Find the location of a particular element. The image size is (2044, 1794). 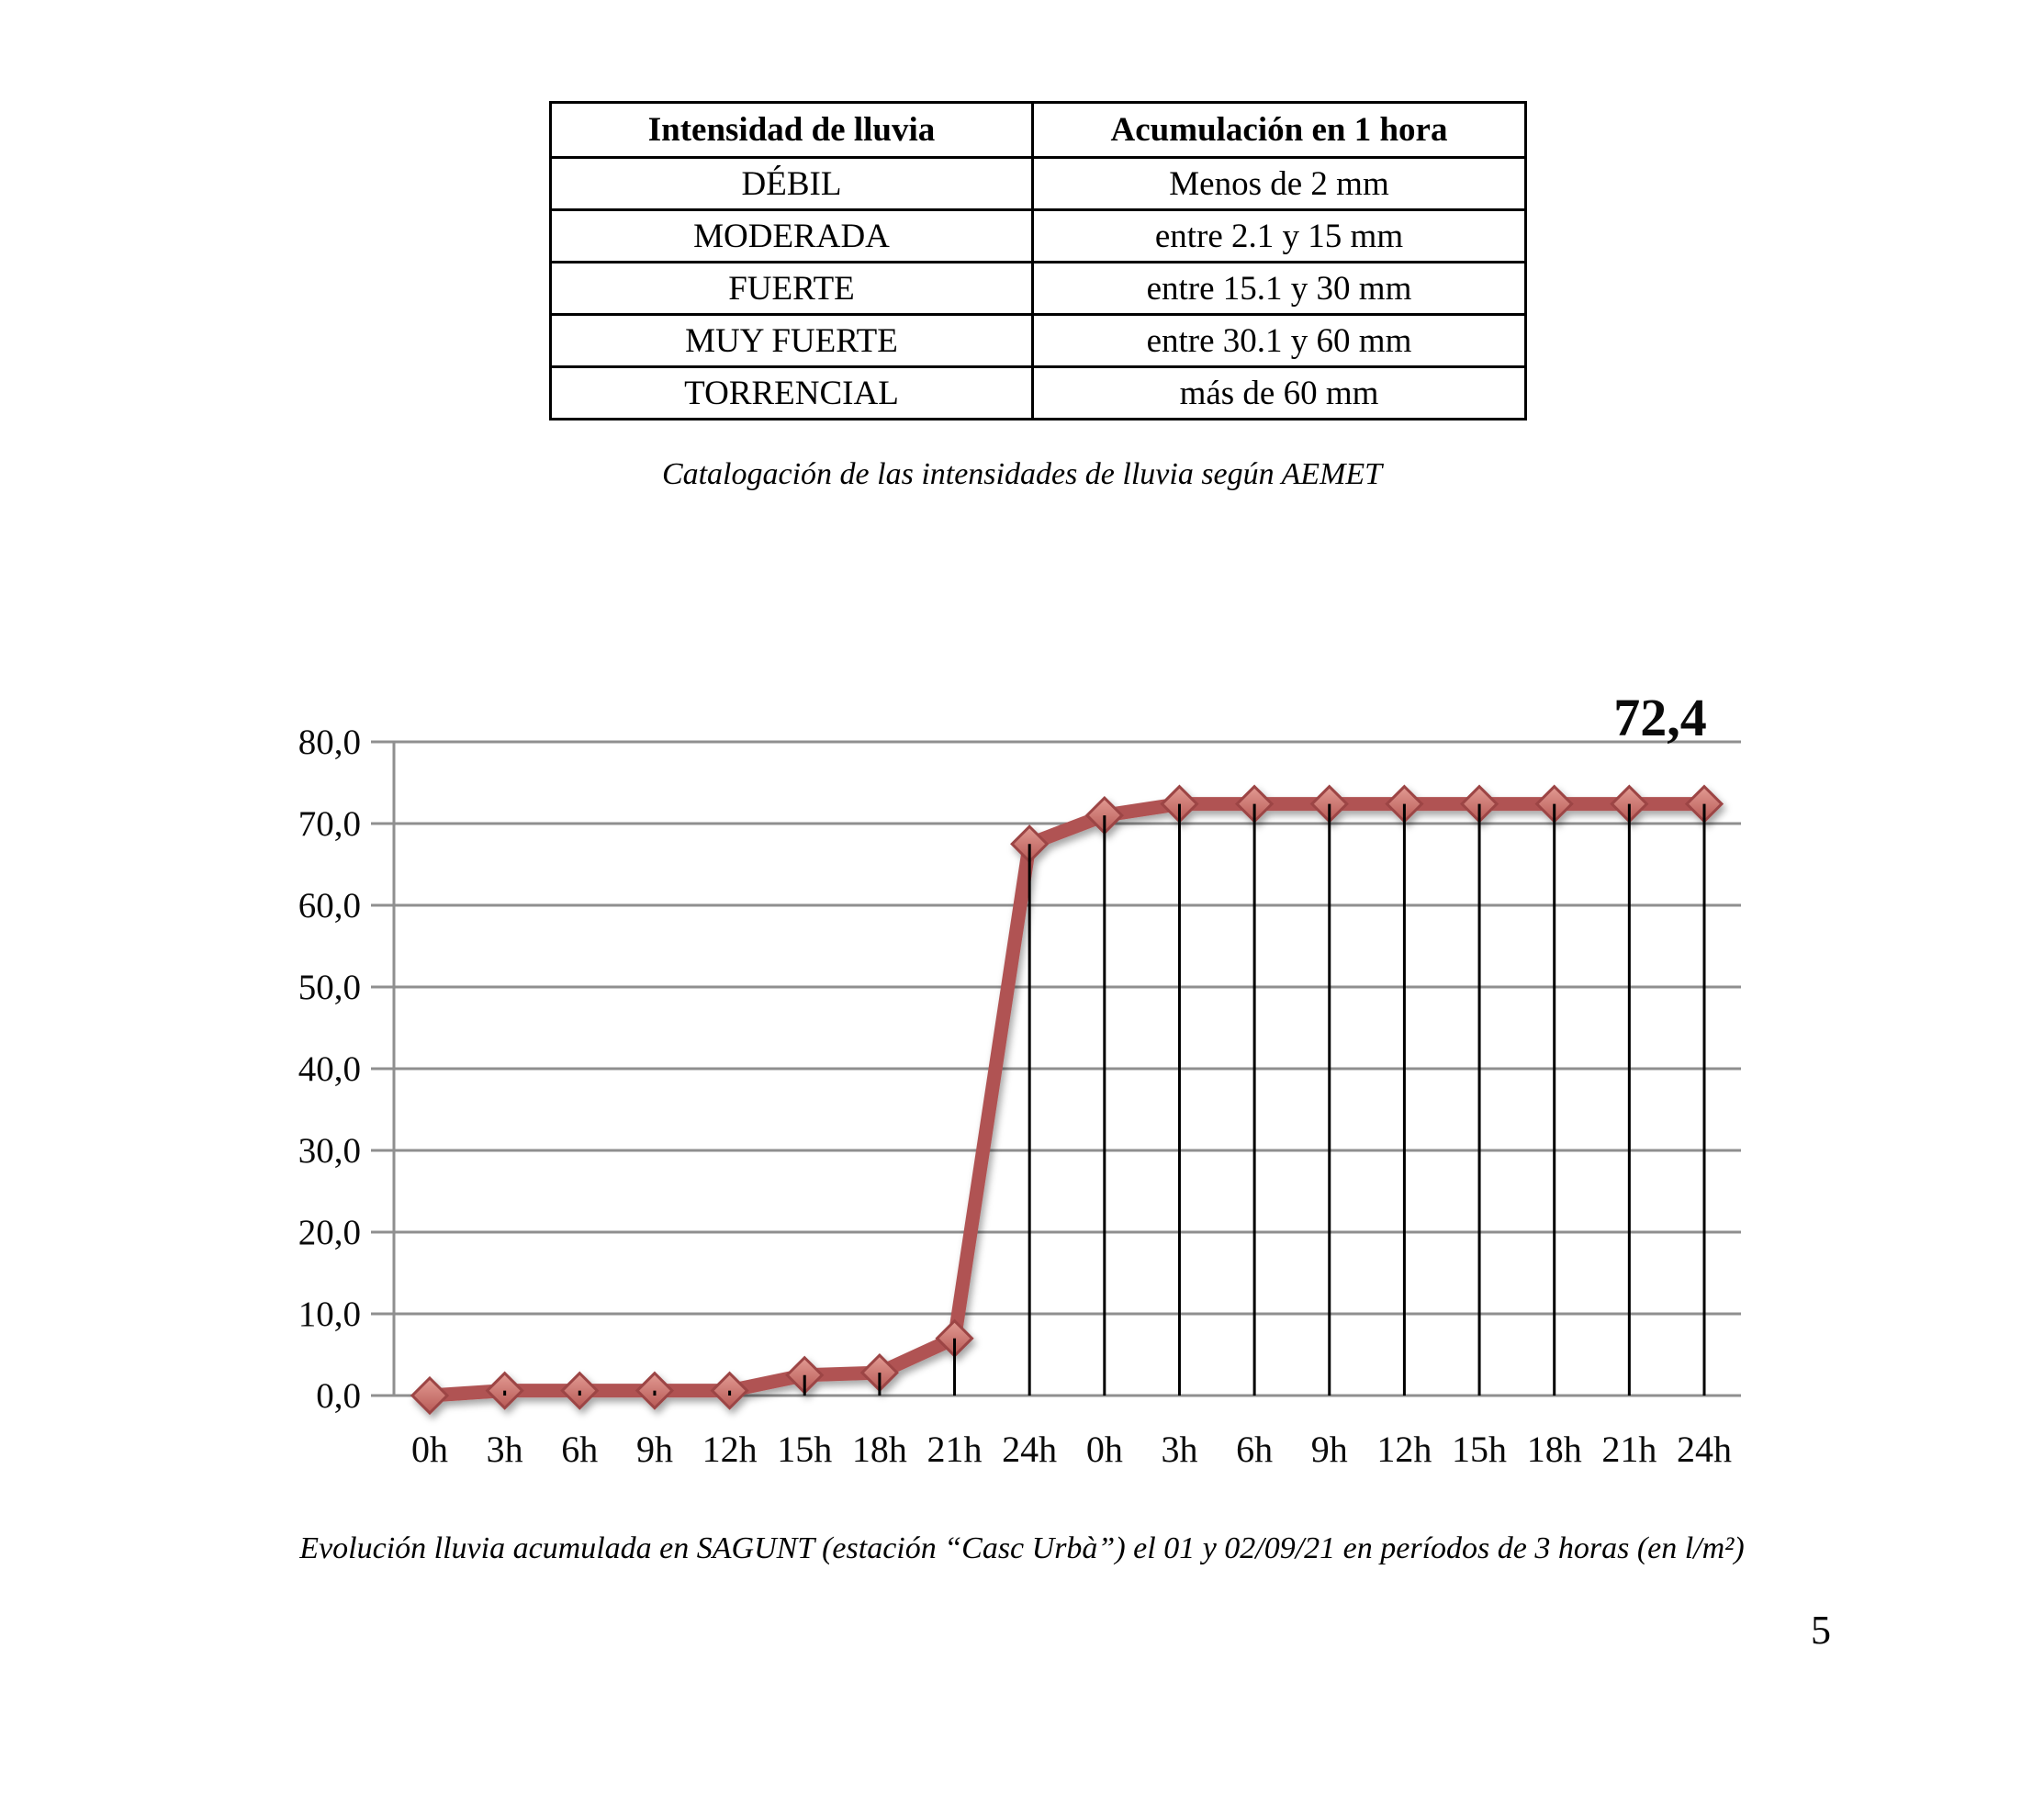

intensity-cell: MODERADA is located at coordinates (791, 236).